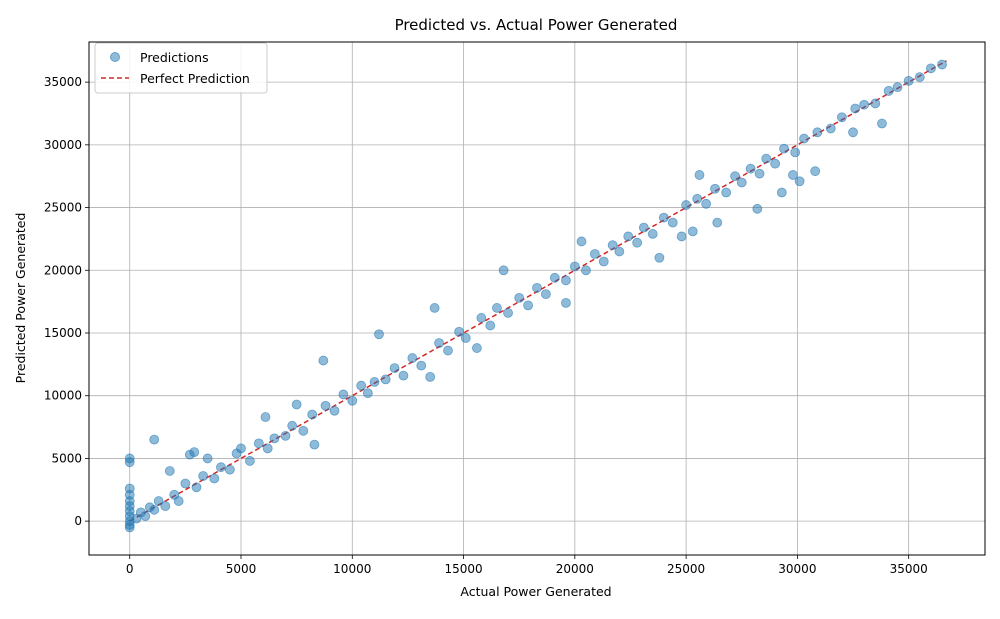 The width and height of the screenshot is (1000, 619). I want to click on y-tick-label: 20000, so click(63, 270).